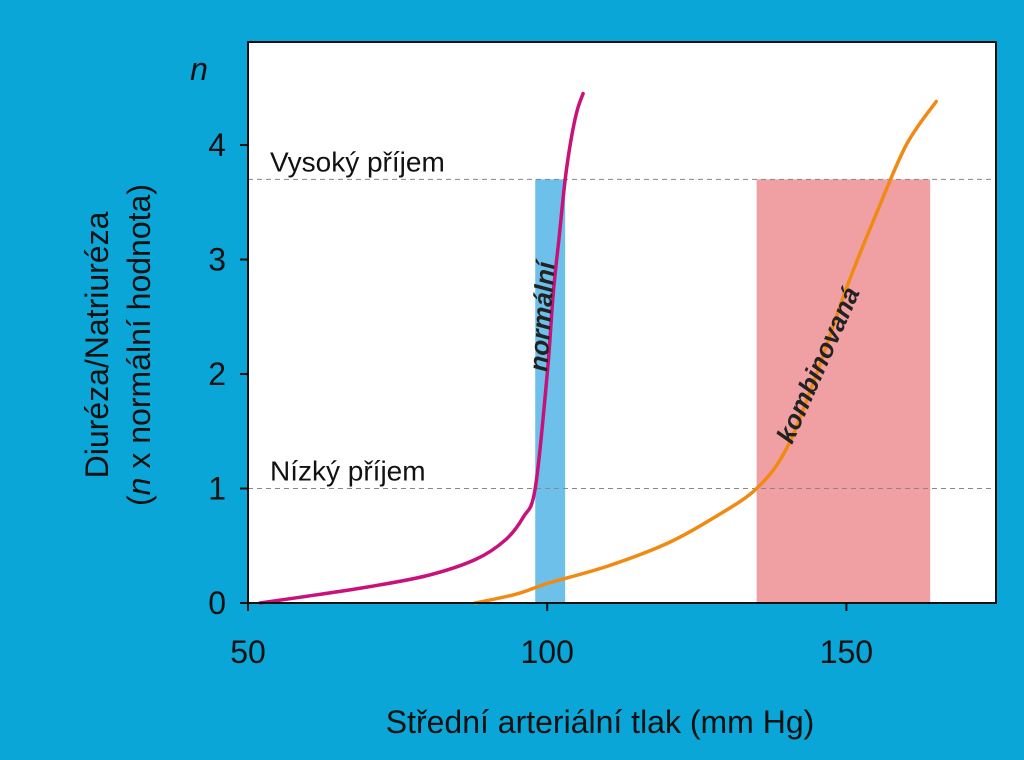 This screenshot has height=760, width=1024. What do you see at coordinates (348, 471) in the screenshot?
I see `annotation-low-intake: Nízký příjem` at bounding box center [348, 471].